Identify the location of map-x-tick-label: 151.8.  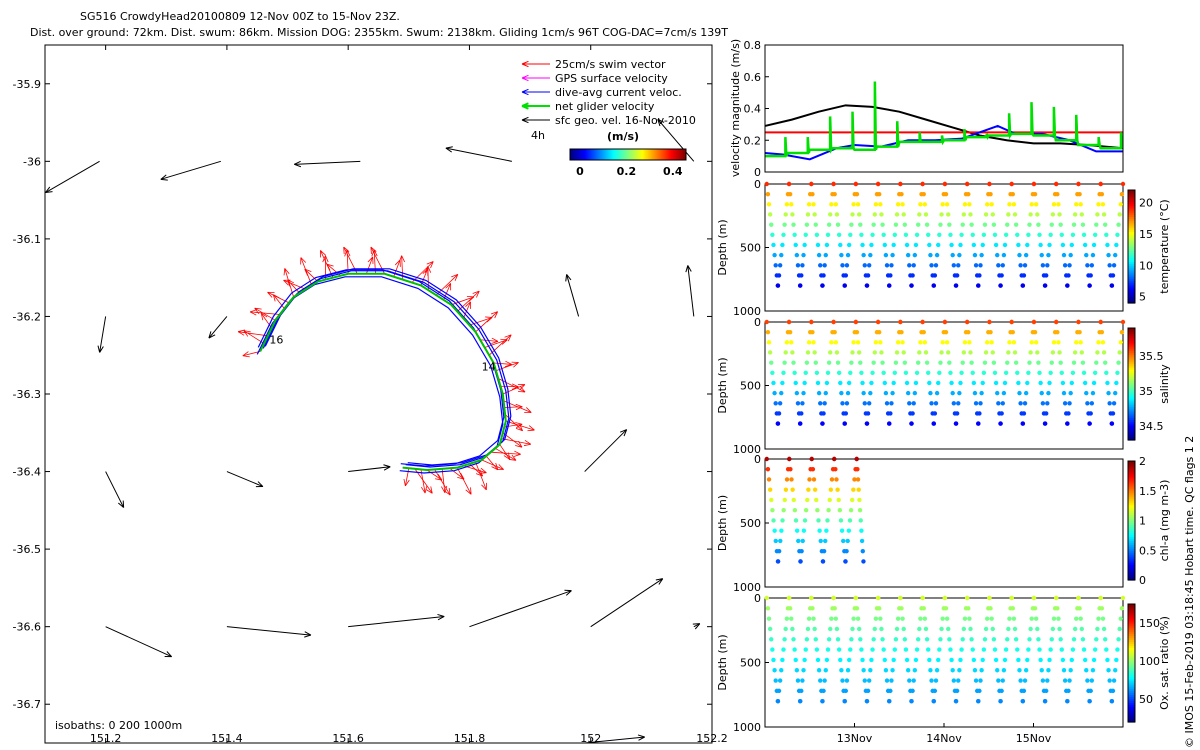
(470, 738).